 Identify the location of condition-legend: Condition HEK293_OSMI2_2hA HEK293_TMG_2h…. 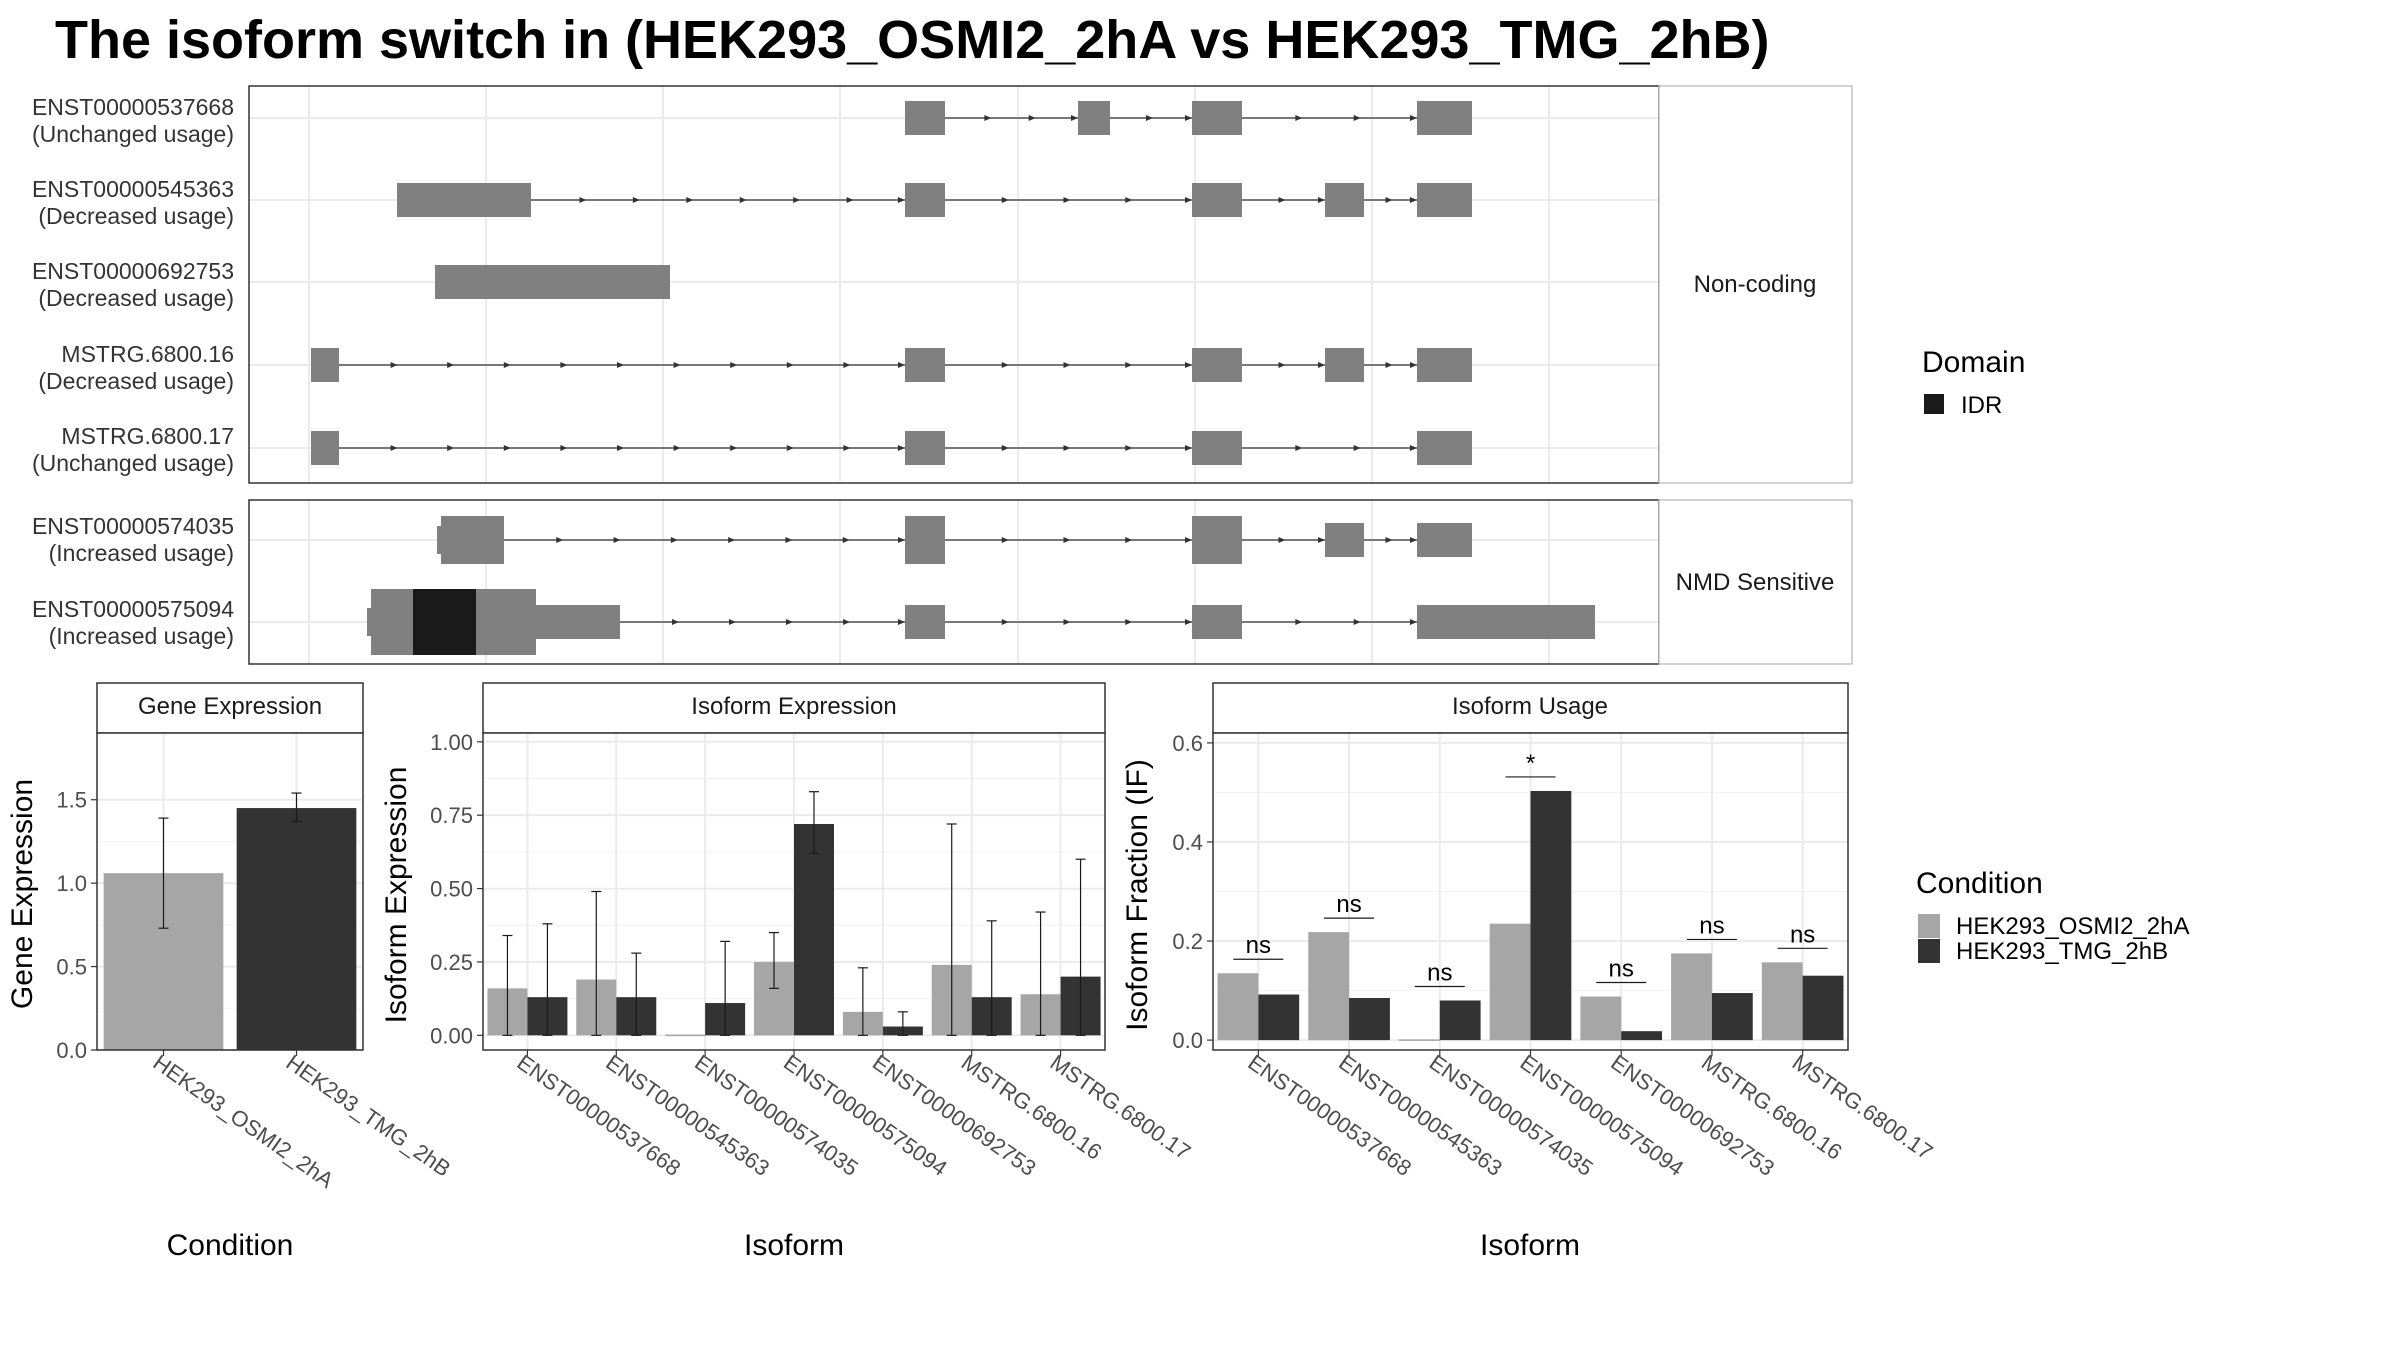
(2052, 916).